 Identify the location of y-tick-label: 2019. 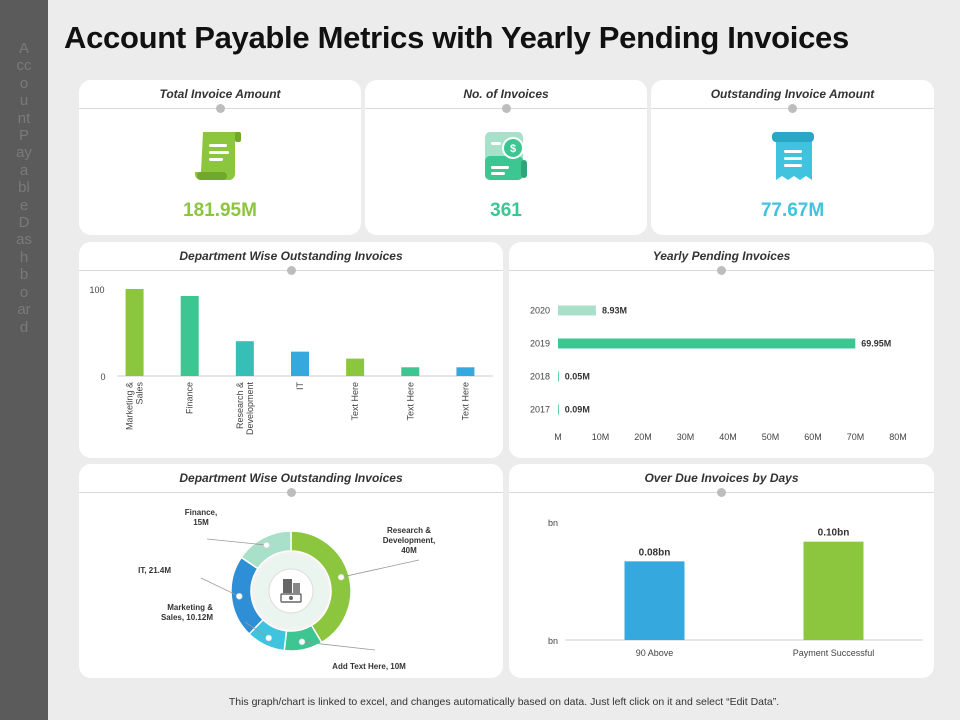
(540, 344).